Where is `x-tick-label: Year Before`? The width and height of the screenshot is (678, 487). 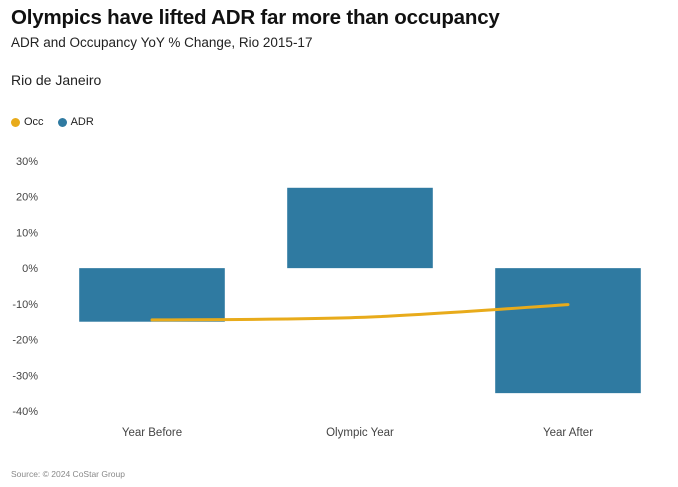
x-tick-label: Year Before is located at coordinates (152, 433).